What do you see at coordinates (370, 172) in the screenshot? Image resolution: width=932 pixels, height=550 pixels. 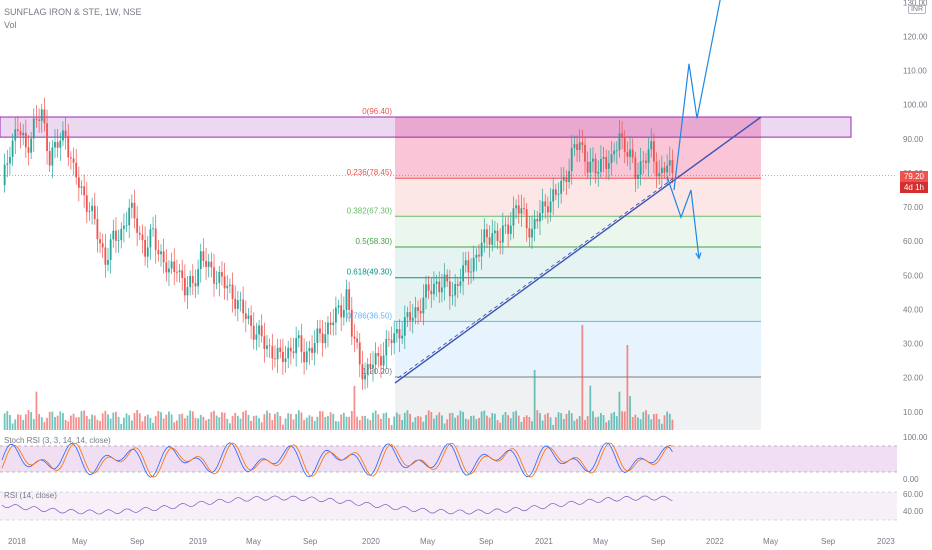 I see `fib-level-label: 0.236(78.45)` at bounding box center [370, 172].